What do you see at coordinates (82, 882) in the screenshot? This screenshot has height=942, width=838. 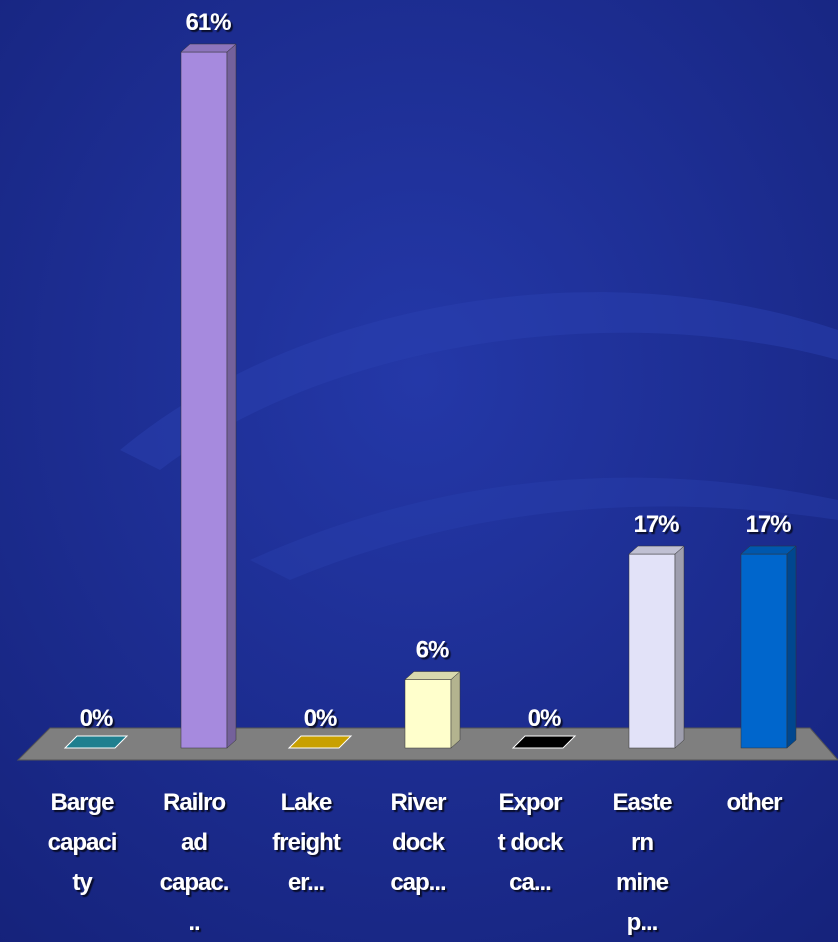 I see `x-tick-label: ty` at bounding box center [82, 882].